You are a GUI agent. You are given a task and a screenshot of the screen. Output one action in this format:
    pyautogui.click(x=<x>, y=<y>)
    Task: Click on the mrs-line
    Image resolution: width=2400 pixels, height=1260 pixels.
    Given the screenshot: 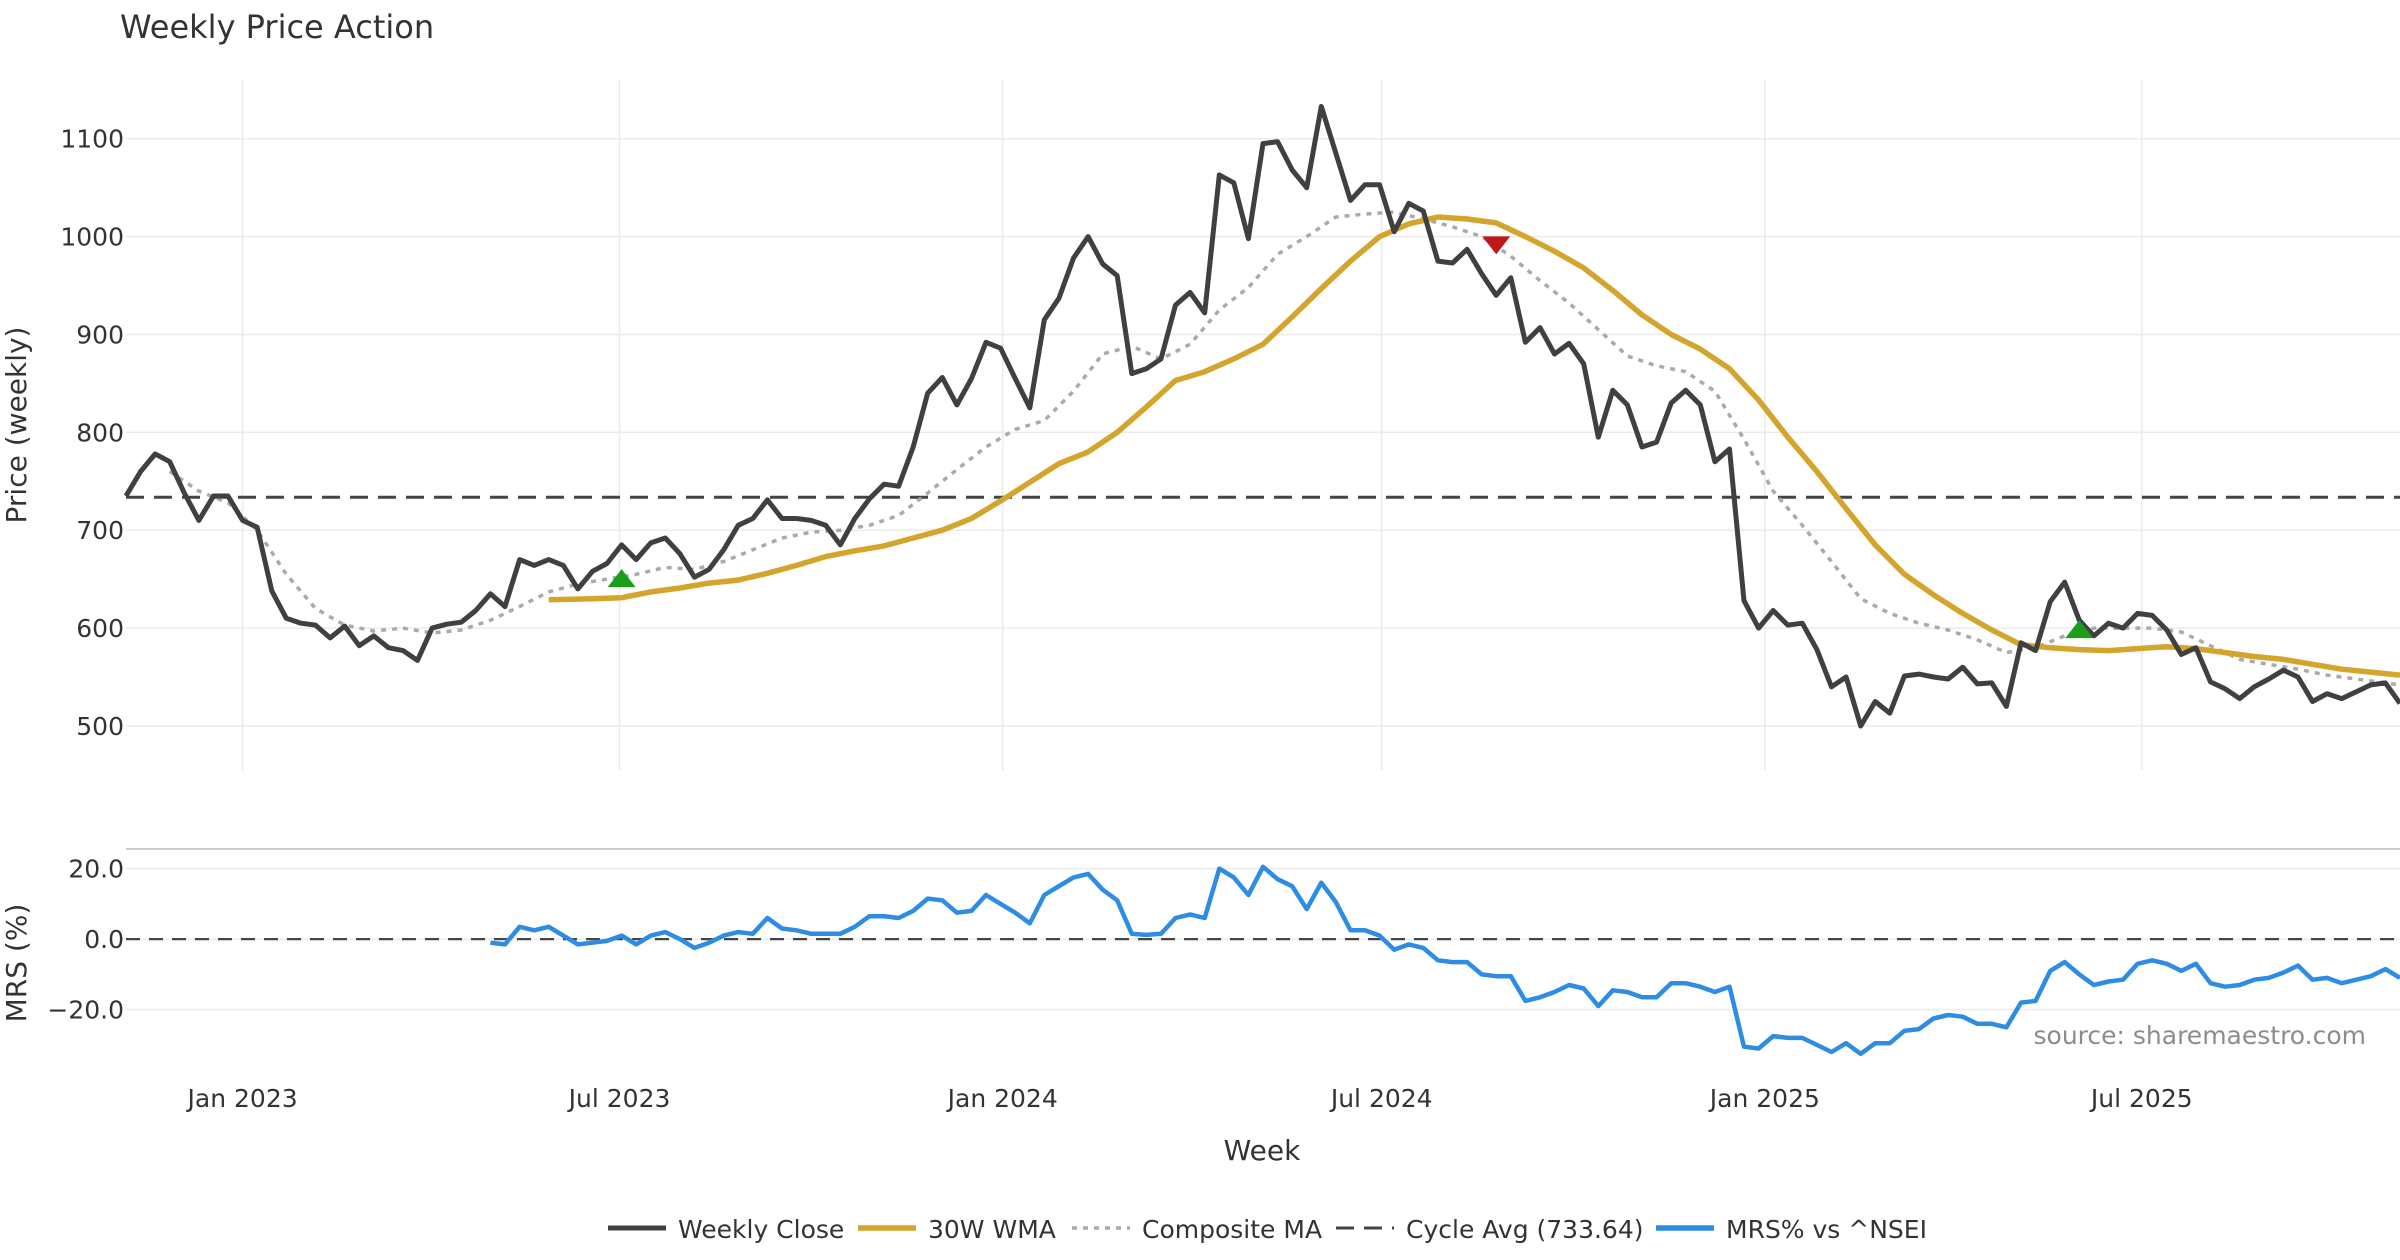 What is the action you would take?
    pyautogui.click(x=1445, y=960)
    